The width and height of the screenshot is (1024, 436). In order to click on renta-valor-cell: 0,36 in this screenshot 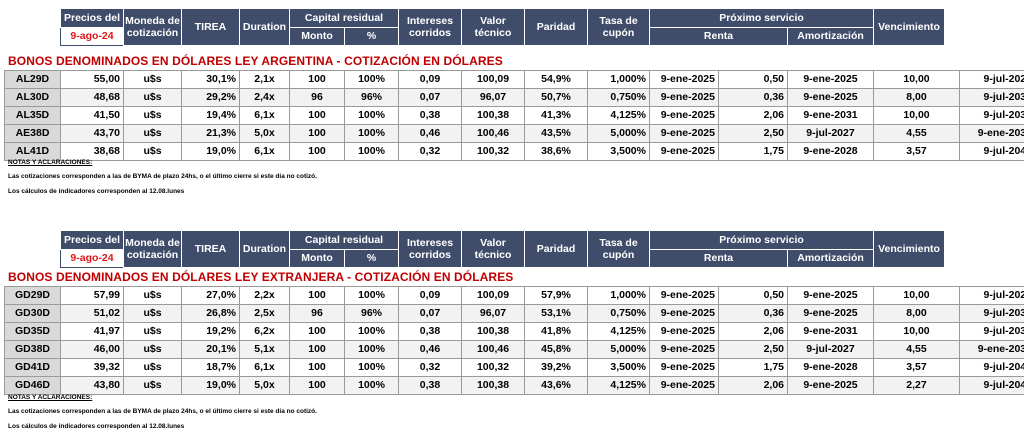, I will do `click(753, 313)`.